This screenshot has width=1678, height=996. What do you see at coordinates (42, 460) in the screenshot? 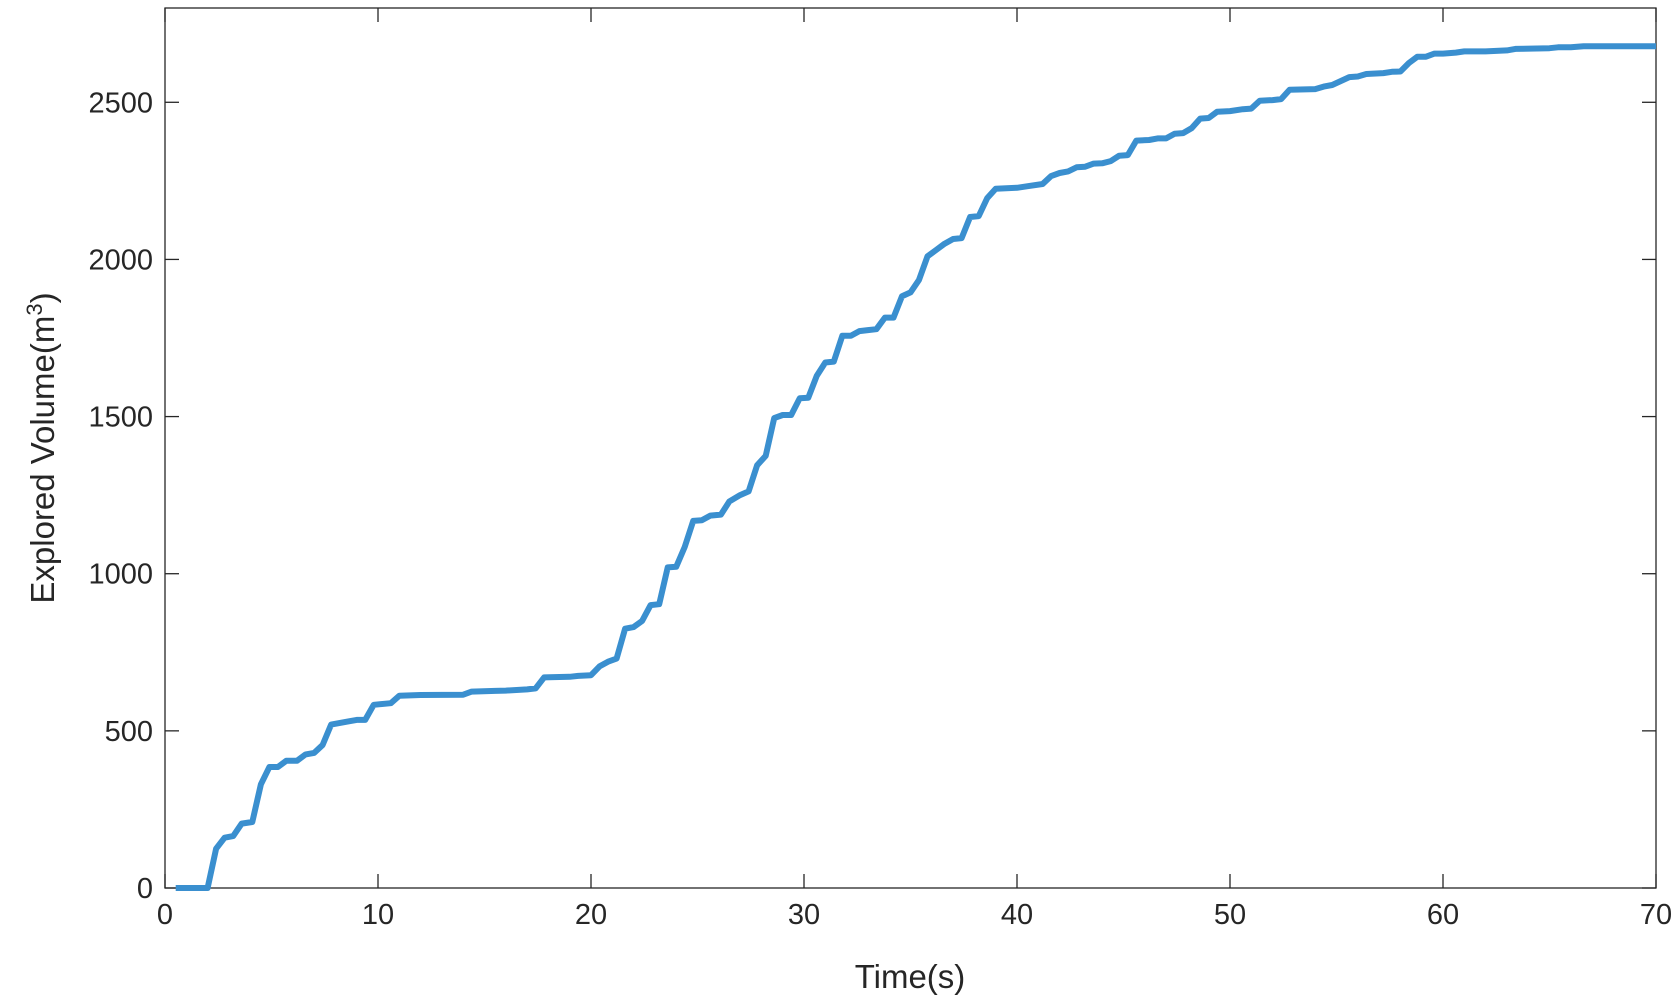
I see `y-axis-label-text: Explored Volume(m` at bounding box center [42, 460].